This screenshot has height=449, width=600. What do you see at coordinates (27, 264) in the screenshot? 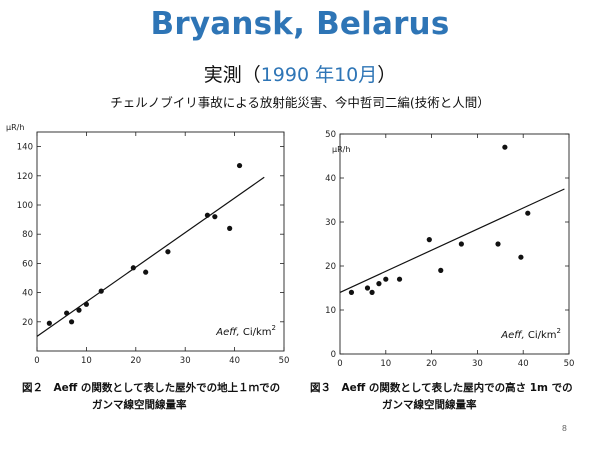
I see `y-tick-label: 60` at bounding box center [27, 264].